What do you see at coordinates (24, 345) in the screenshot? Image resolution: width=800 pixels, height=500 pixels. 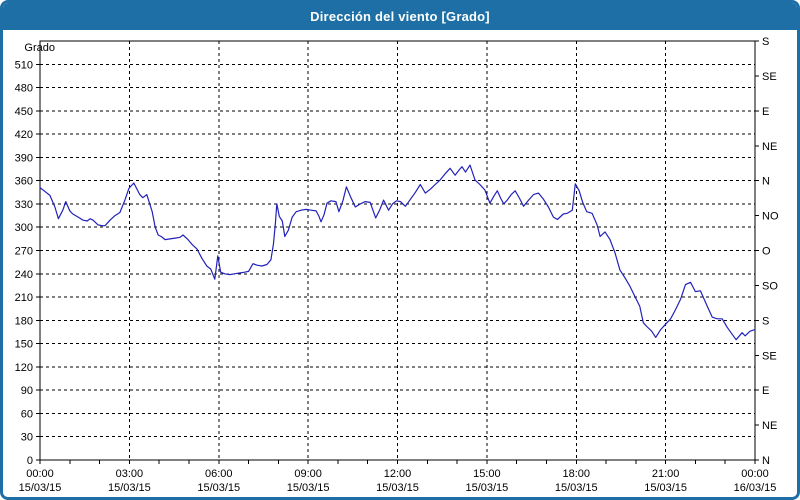 I see `y-left-tick-label: 150` at bounding box center [24, 345].